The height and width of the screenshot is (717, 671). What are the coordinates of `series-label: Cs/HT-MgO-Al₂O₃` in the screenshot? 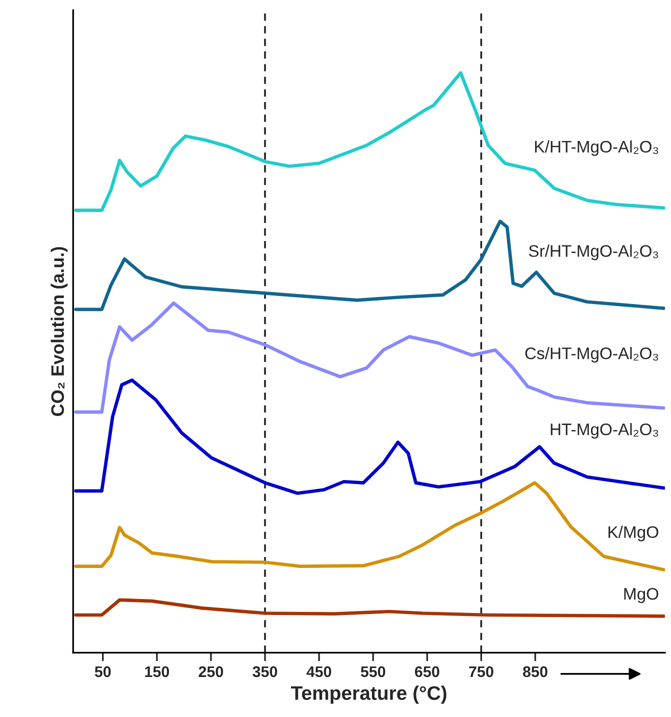 It's located at (591, 355).